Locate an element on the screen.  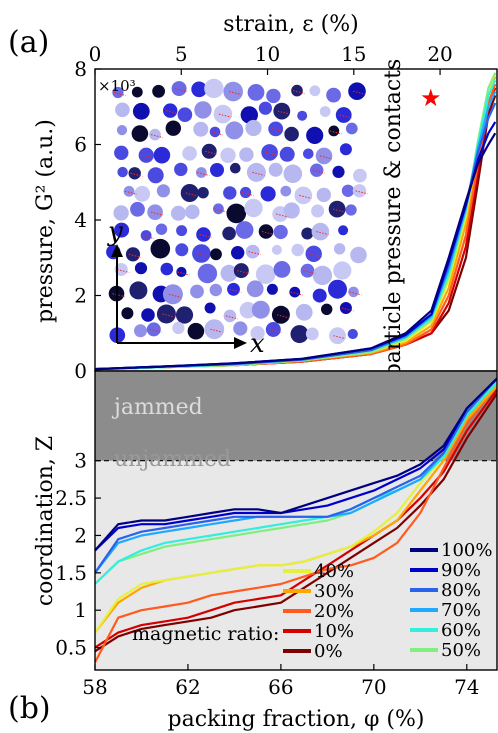
y-tick-label: 1 is located at coordinates (80, 610).